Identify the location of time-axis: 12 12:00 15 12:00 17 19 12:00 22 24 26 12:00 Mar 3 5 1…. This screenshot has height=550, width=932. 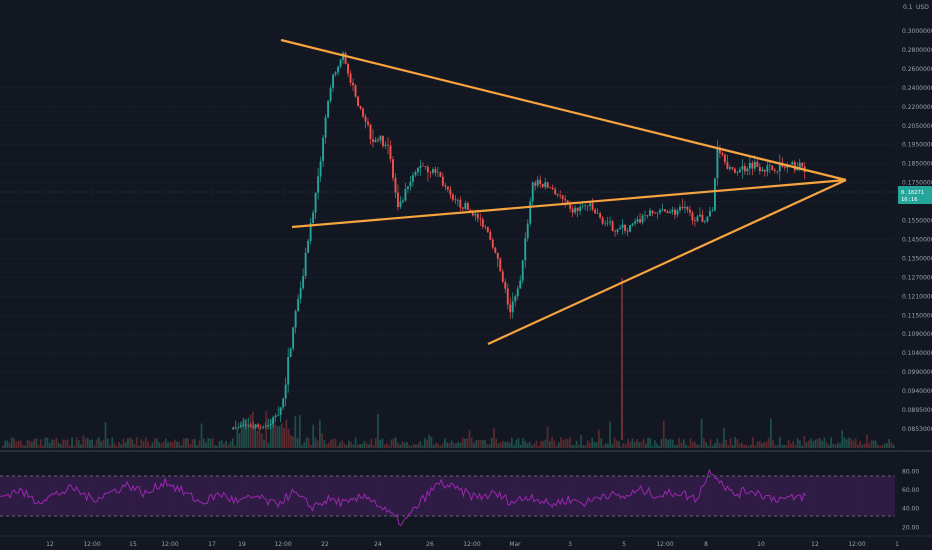
(472, 544).